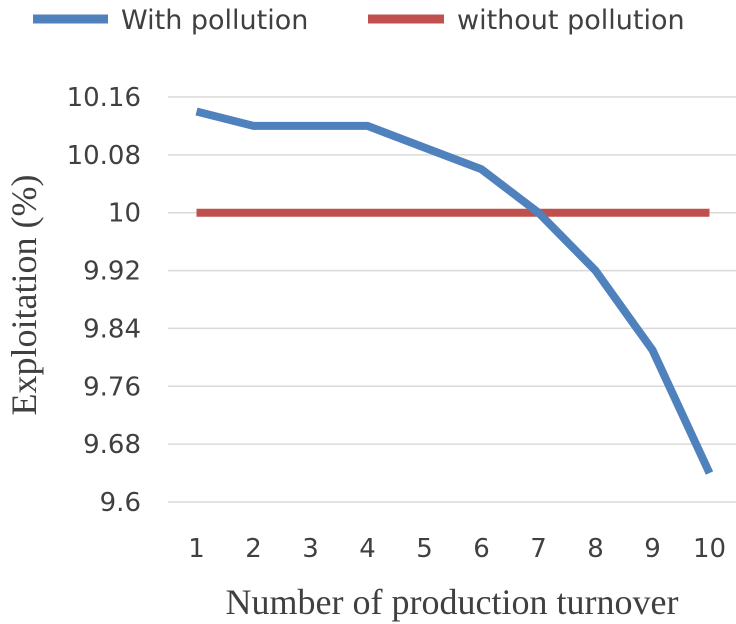  Describe the element at coordinates (112, 329) in the screenshot. I see `y-tick-label: 9.84` at that location.